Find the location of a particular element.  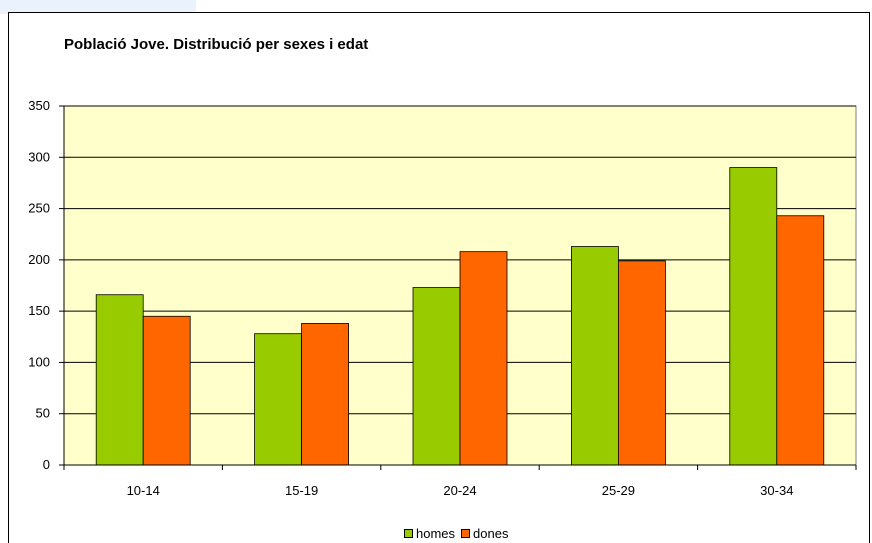

x-tick-label: 25-29 is located at coordinates (618, 490).